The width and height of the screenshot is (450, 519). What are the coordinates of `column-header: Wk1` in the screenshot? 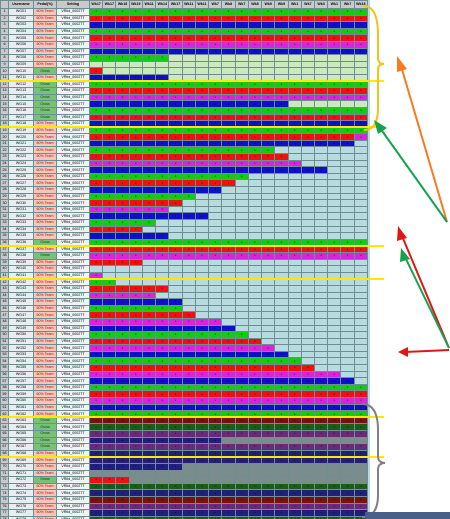 It's located at (334, 4).